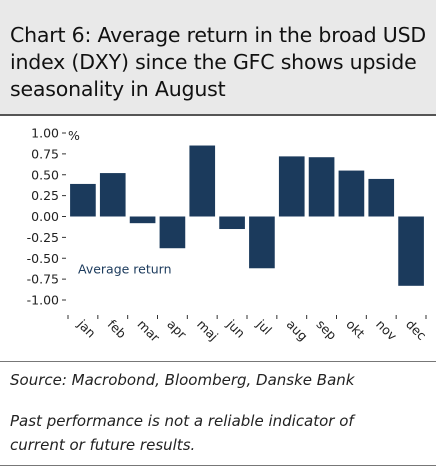  Describe the element at coordinates (142, 220) in the screenshot. I see `bar-mar` at that location.